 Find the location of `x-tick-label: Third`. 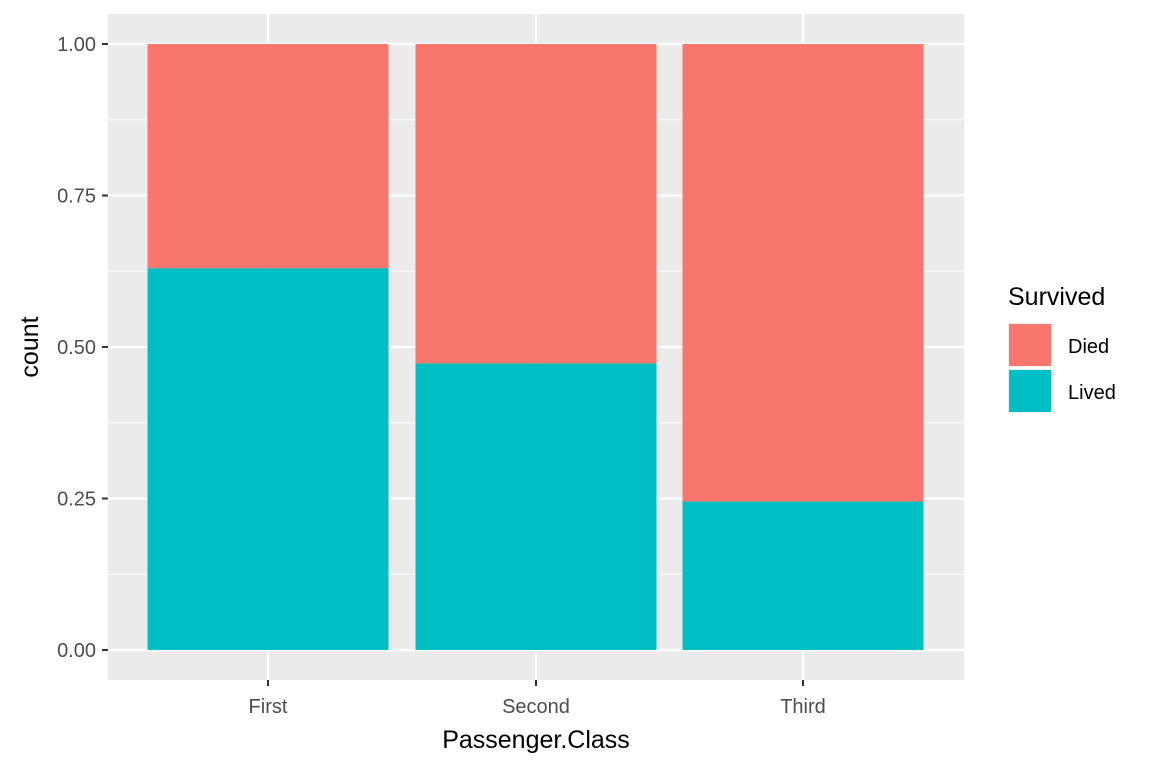

x-tick-label: Third is located at coordinates (803, 707).